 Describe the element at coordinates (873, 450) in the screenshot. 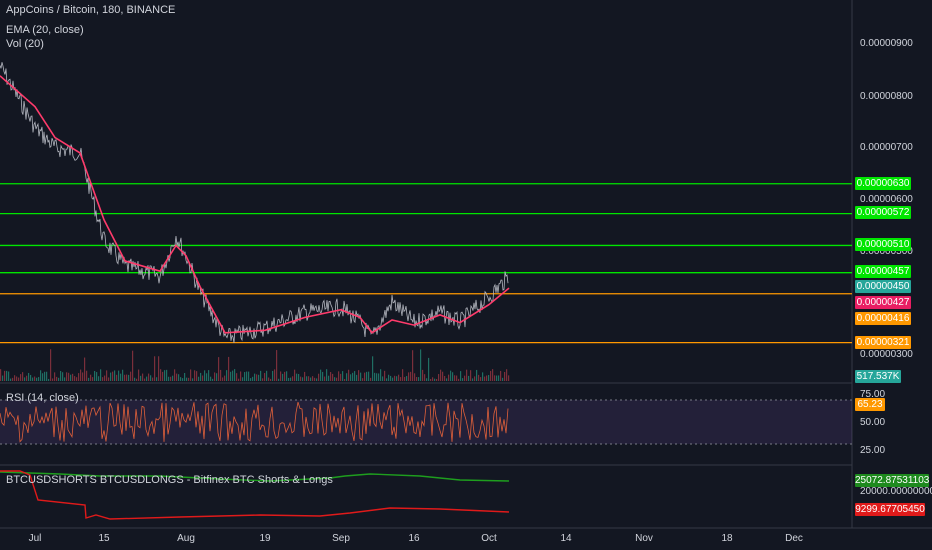

I see `rsi-tick-label: 25.00` at that location.